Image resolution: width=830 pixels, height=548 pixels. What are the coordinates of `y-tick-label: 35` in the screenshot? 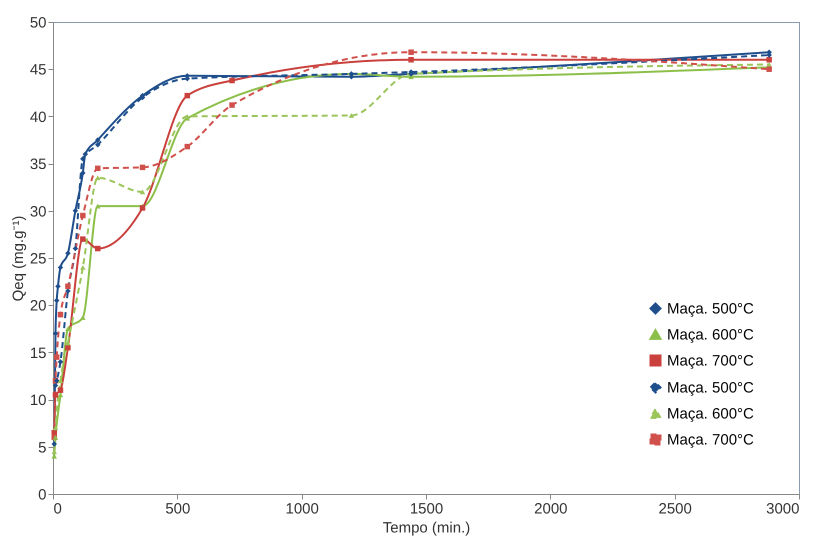 It's located at (38, 165).